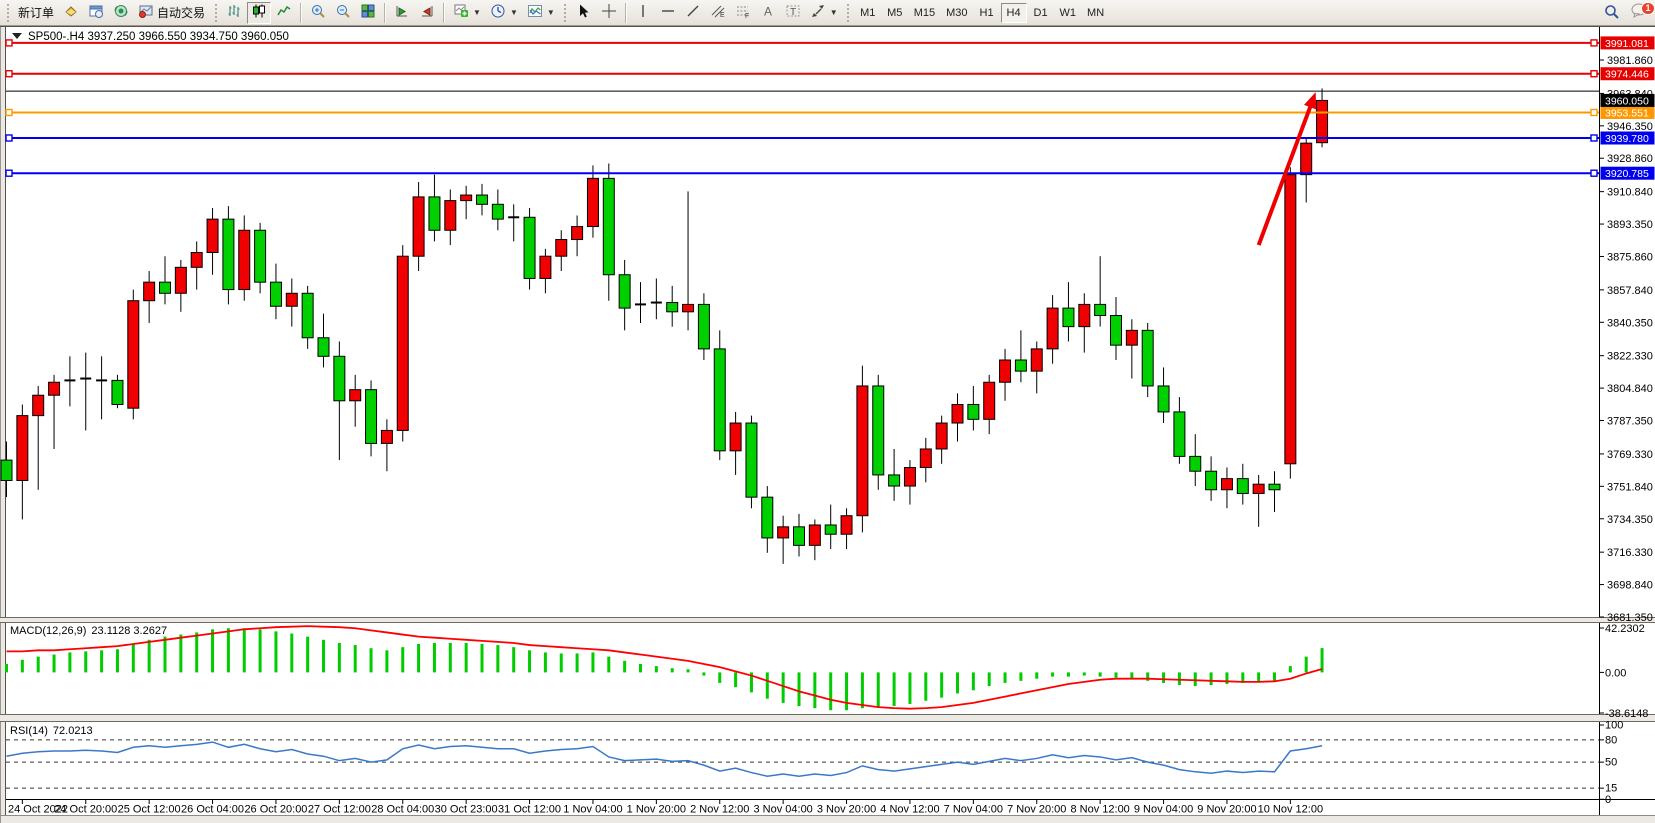 This screenshot has height=823, width=1655. Describe the element at coordinates (1068, 12) in the screenshot. I see `timeframe-button-w1: W1` at that location.